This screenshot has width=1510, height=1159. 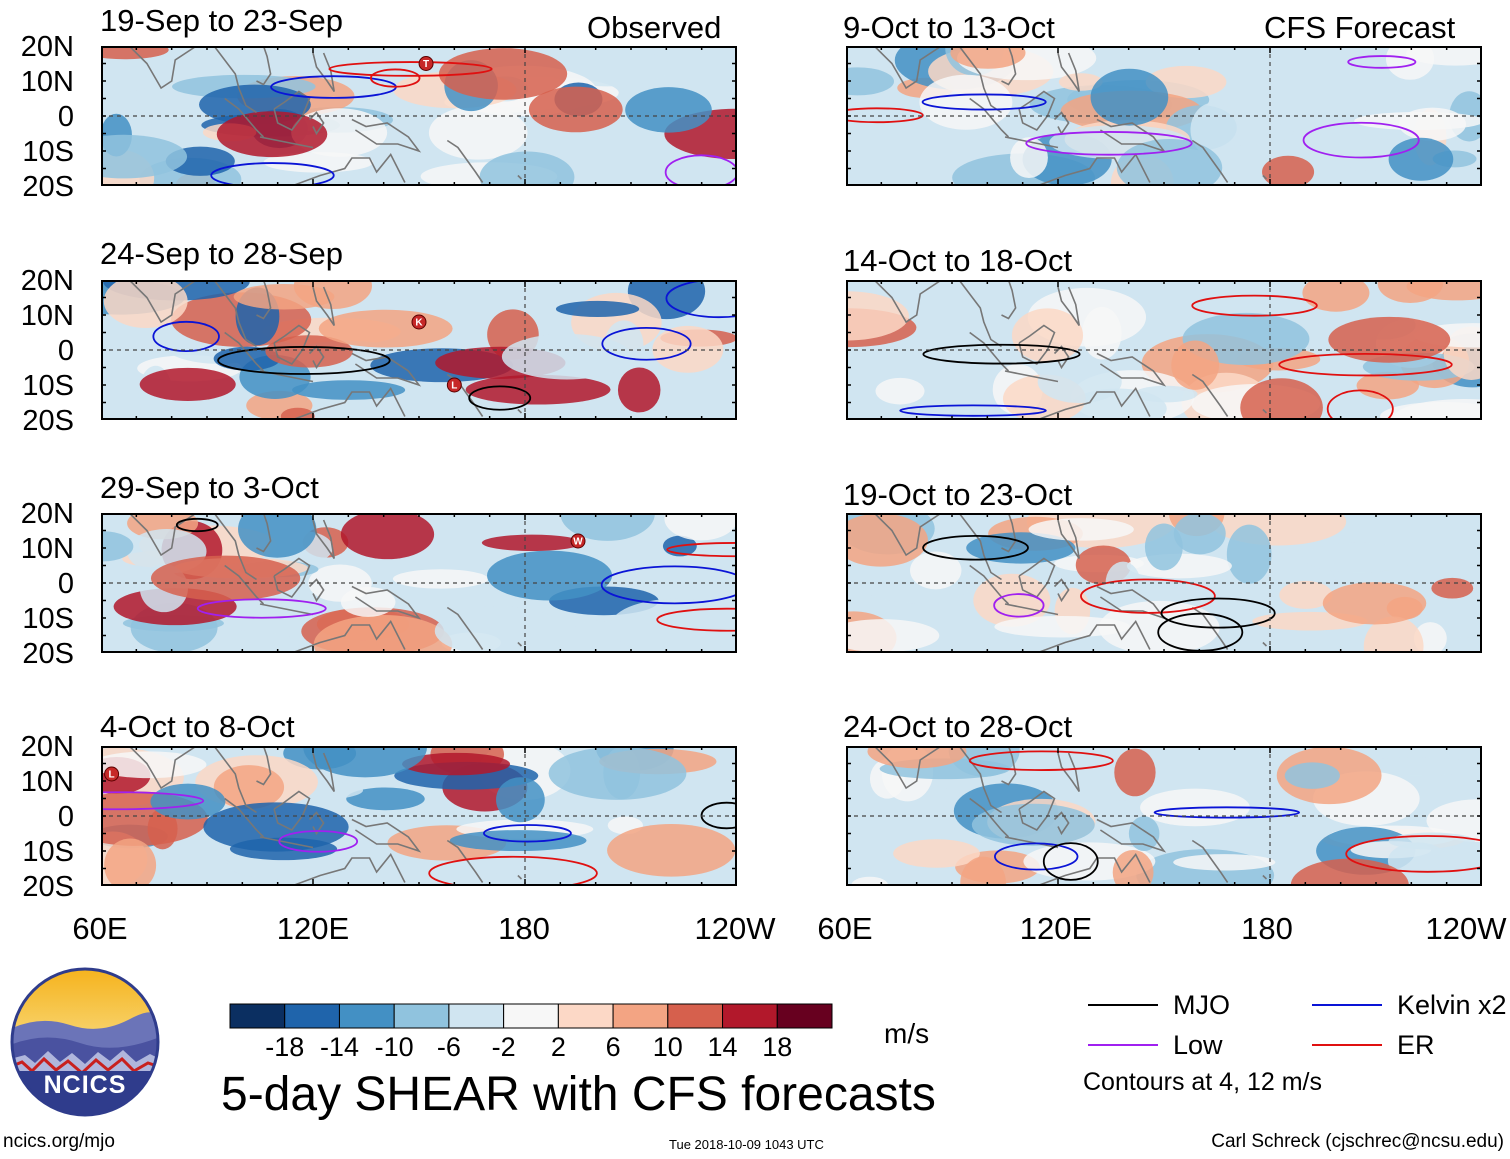 I want to click on colorbar-tick-label: 10, so click(x=667, y=1047).